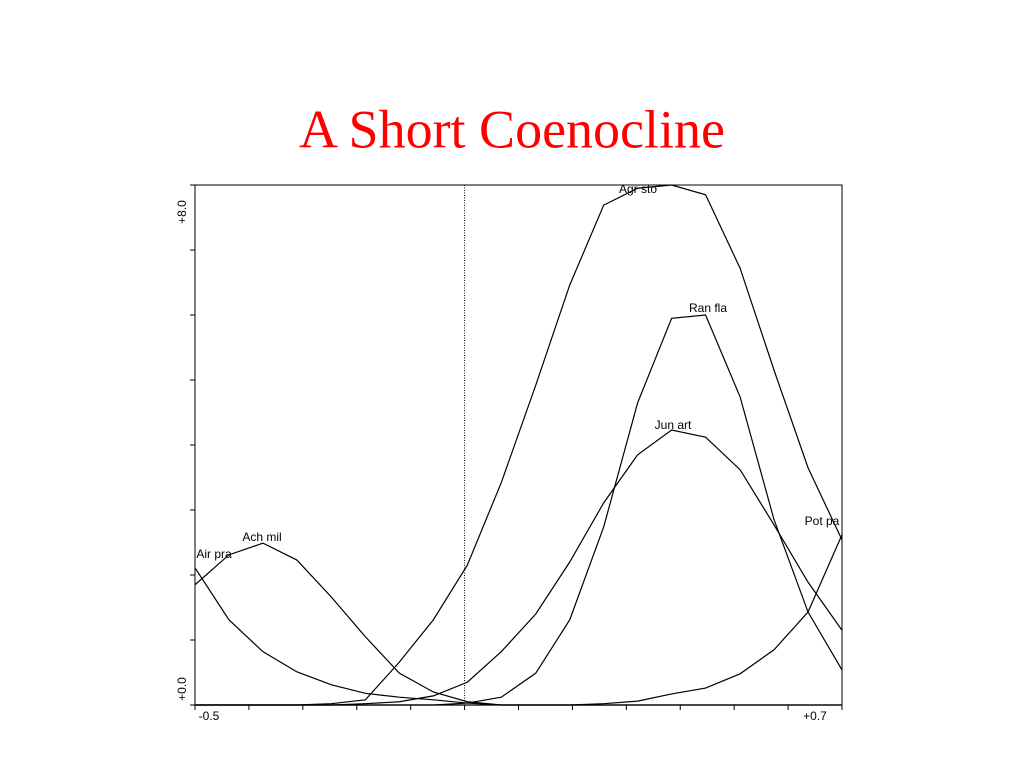 This screenshot has width=1024, height=768. I want to click on chart-title: A Short Coenocline, so click(512, 129).